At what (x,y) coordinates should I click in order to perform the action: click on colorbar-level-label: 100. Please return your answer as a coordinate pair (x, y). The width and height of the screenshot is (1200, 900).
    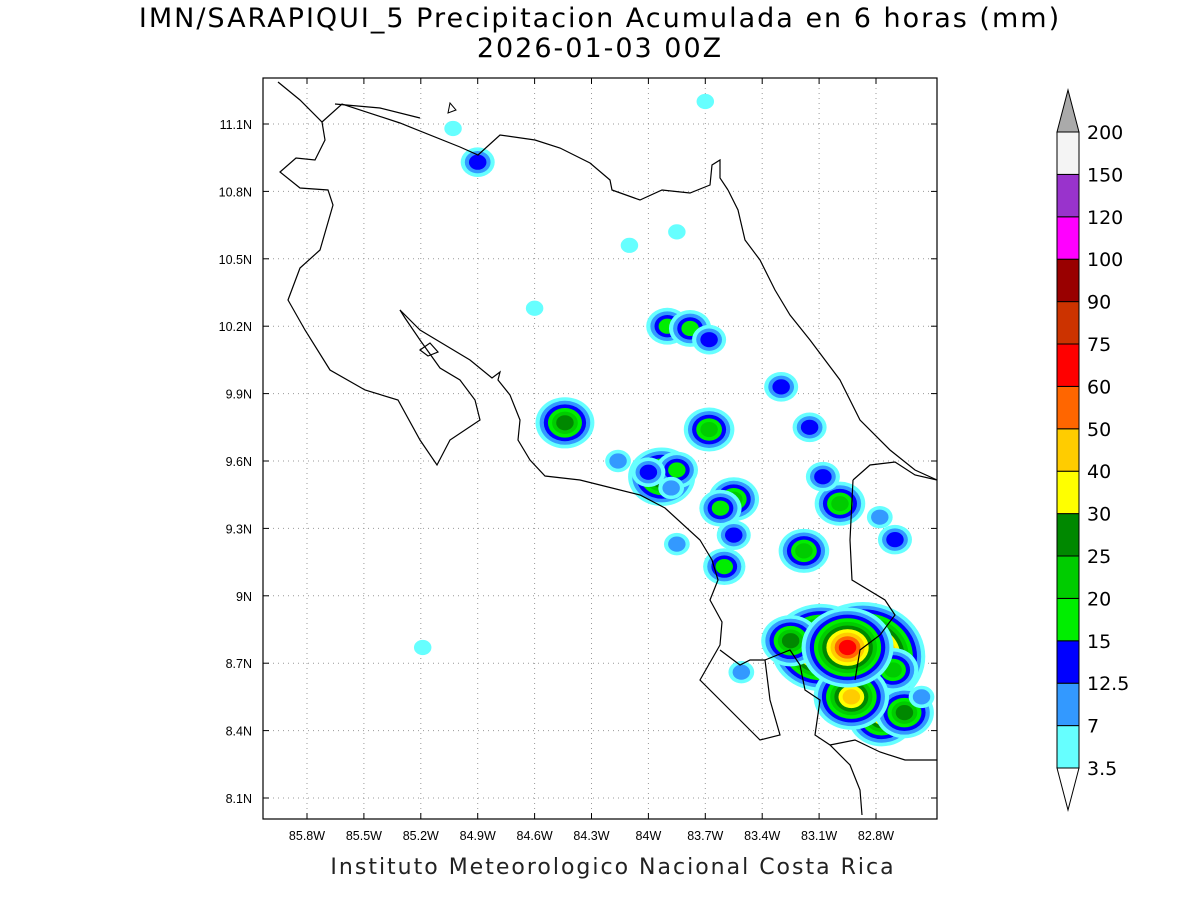
    Looking at the image, I should click on (1105, 260).